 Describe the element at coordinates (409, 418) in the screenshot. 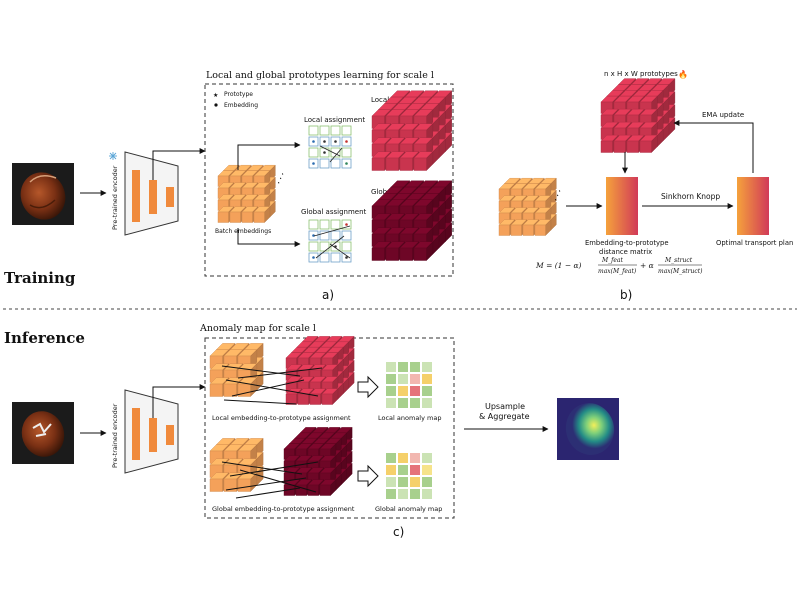

I see `local-anomaly-map-label: Local anomaly map` at that location.